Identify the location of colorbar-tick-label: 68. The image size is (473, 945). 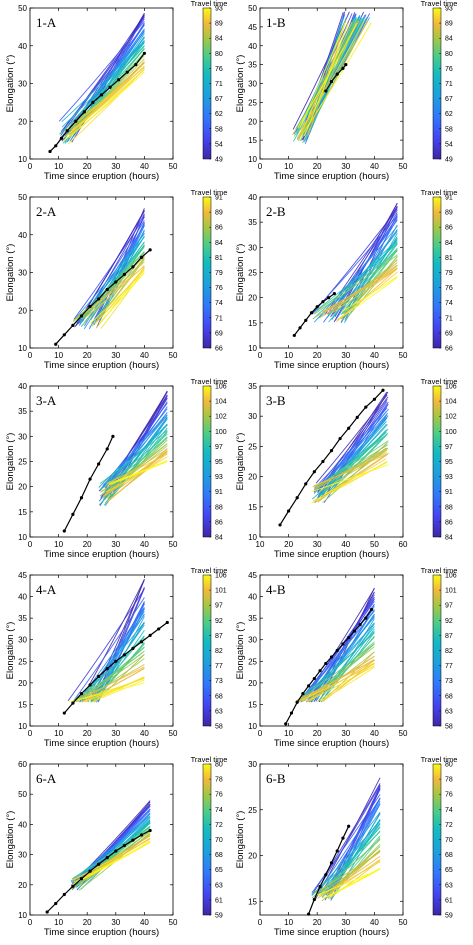
(449, 696).